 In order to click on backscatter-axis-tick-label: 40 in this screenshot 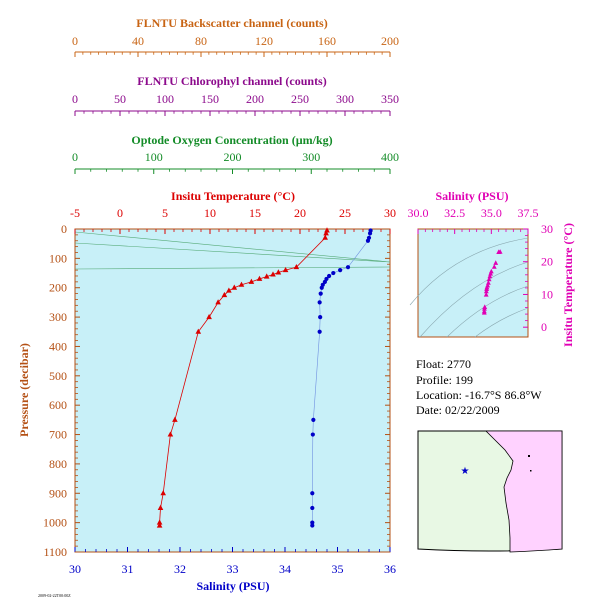, I will do `click(138, 41)`.